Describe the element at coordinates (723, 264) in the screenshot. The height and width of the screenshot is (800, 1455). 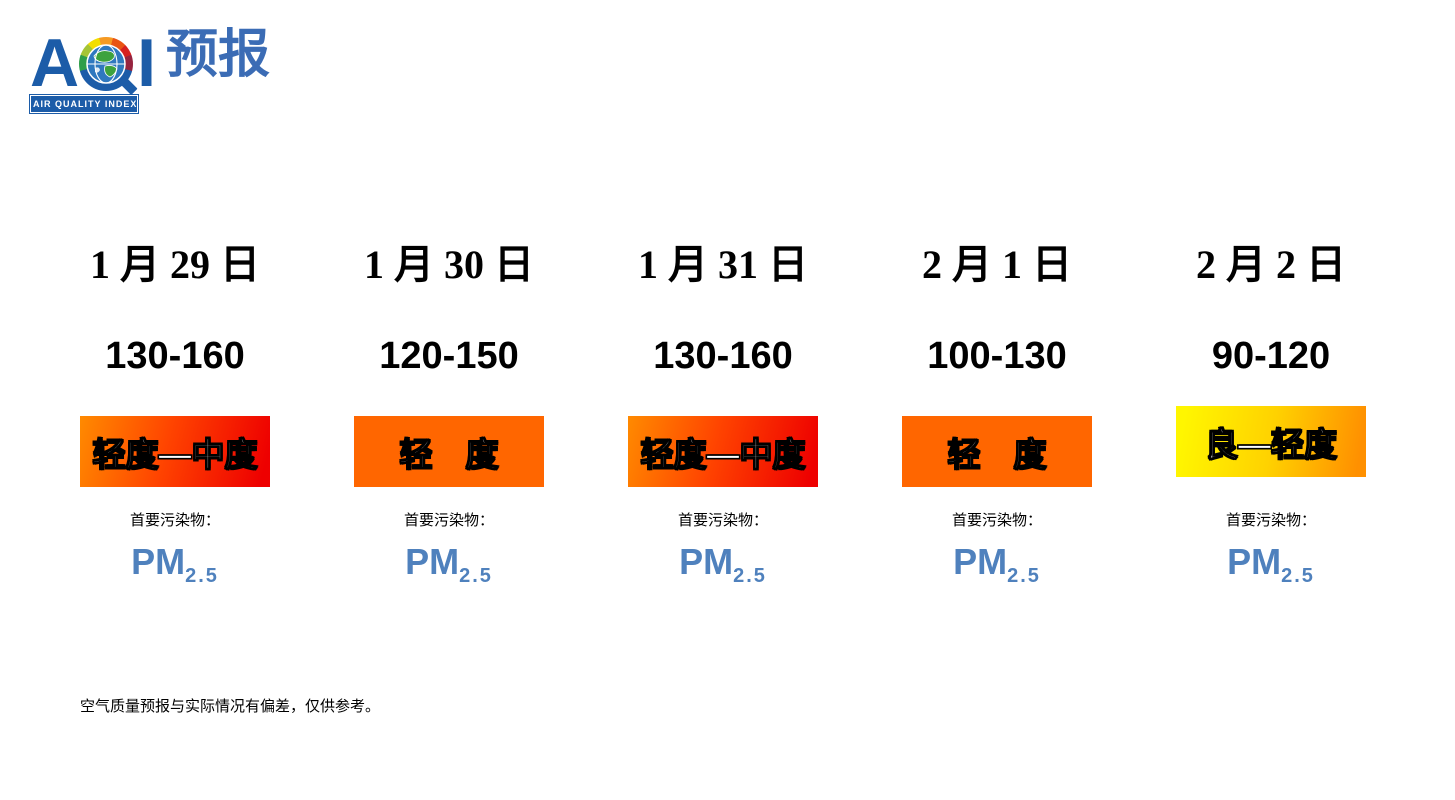
I see `forecast-date: 1 月 31 日` at that location.